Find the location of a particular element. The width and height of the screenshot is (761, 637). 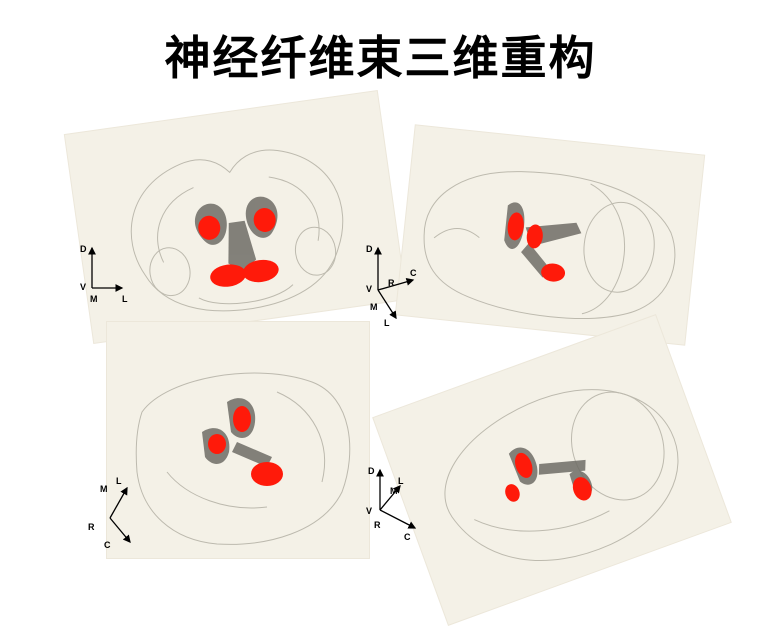

panel-ventral-view is located at coordinates (238, 440).